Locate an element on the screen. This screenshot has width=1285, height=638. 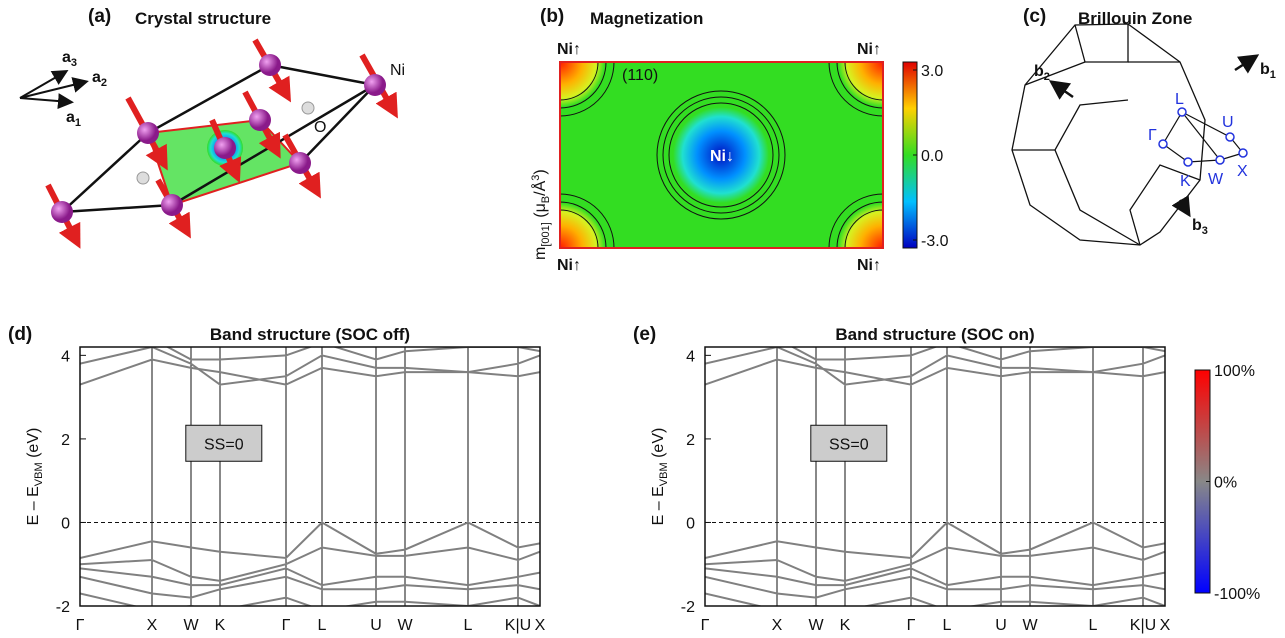
colorbar-label: -3.0 is located at coordinates (935, 241).